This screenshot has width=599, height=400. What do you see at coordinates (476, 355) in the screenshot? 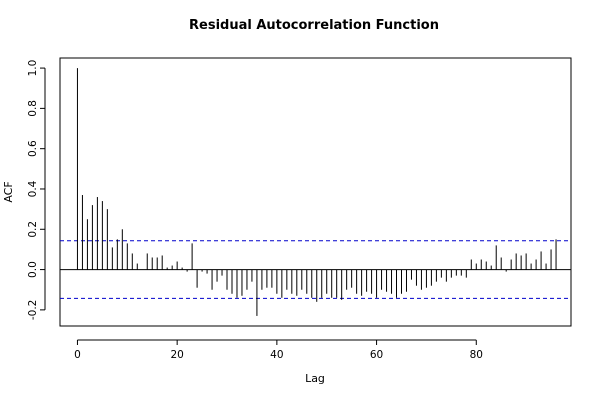
I see `x-tick-label: 80` at bounding box center [476, 355].